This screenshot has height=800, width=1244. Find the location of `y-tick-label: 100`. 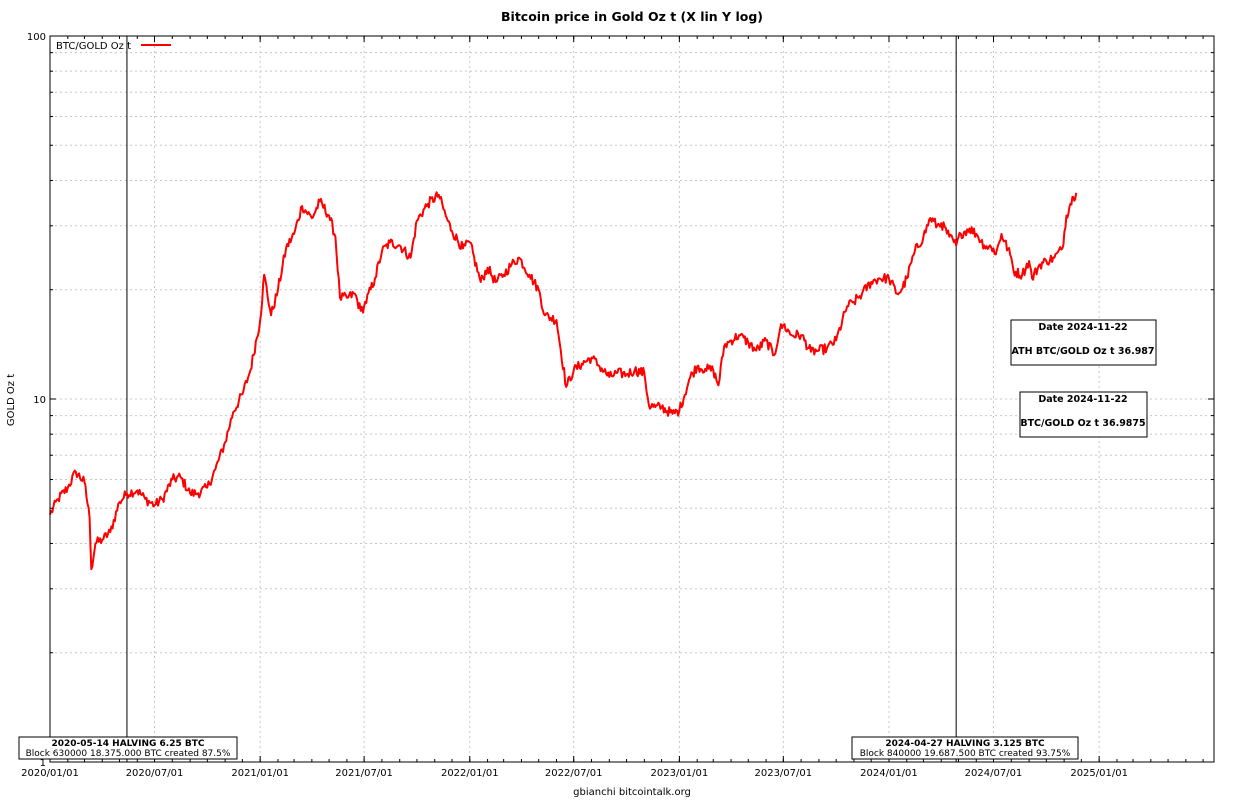

y-tick-label: 100 is located at coordinates (36, 37).